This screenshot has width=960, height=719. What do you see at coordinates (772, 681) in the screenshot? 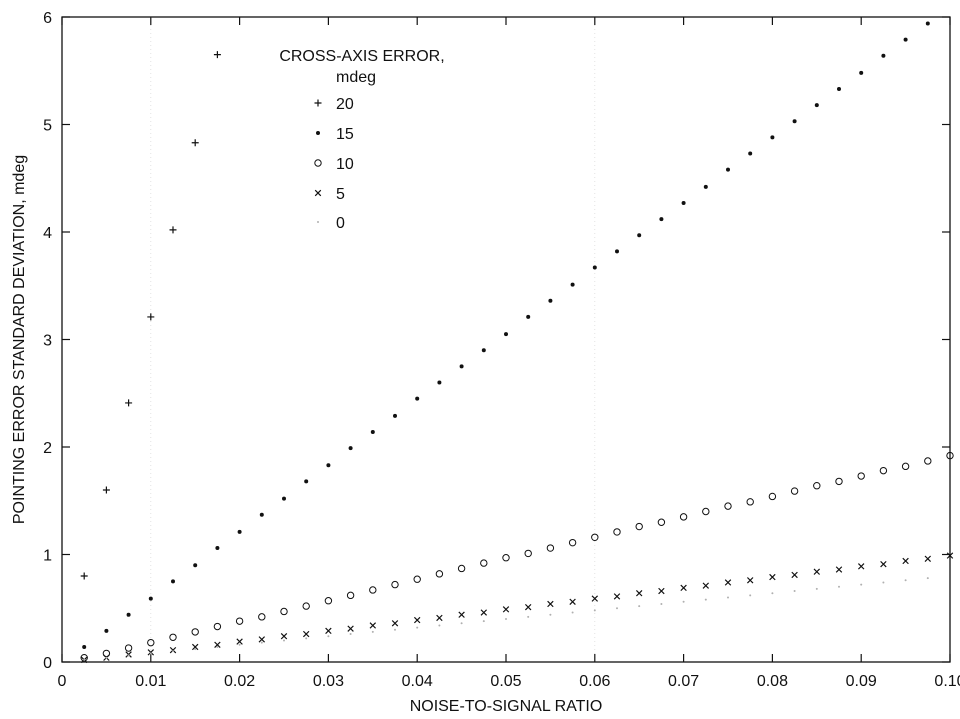
I see `x-tick-label: 0.08` at bounding box center [772, 681].